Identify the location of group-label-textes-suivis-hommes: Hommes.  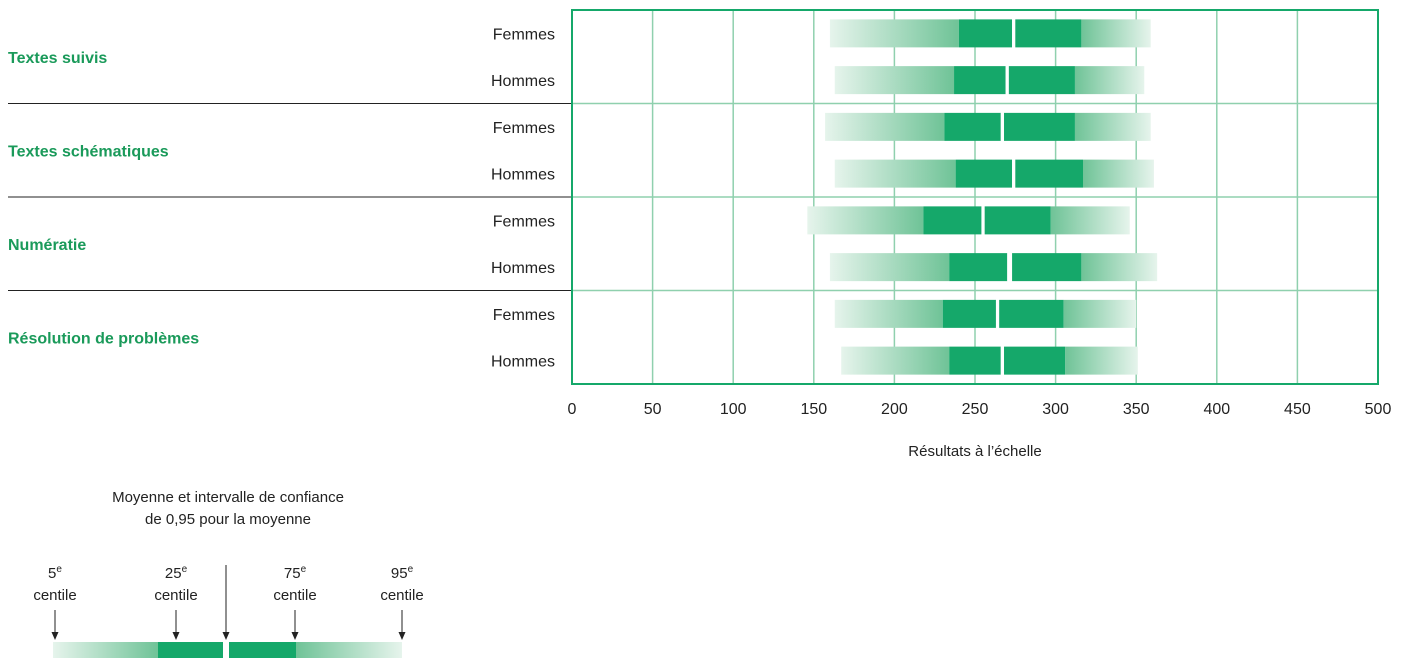
(523, 81).